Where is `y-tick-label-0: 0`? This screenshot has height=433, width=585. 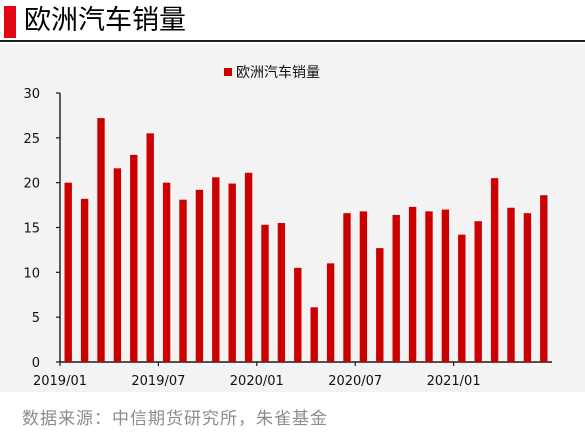
y-tick-label-0: 0 is located at coordinates (36, 363).